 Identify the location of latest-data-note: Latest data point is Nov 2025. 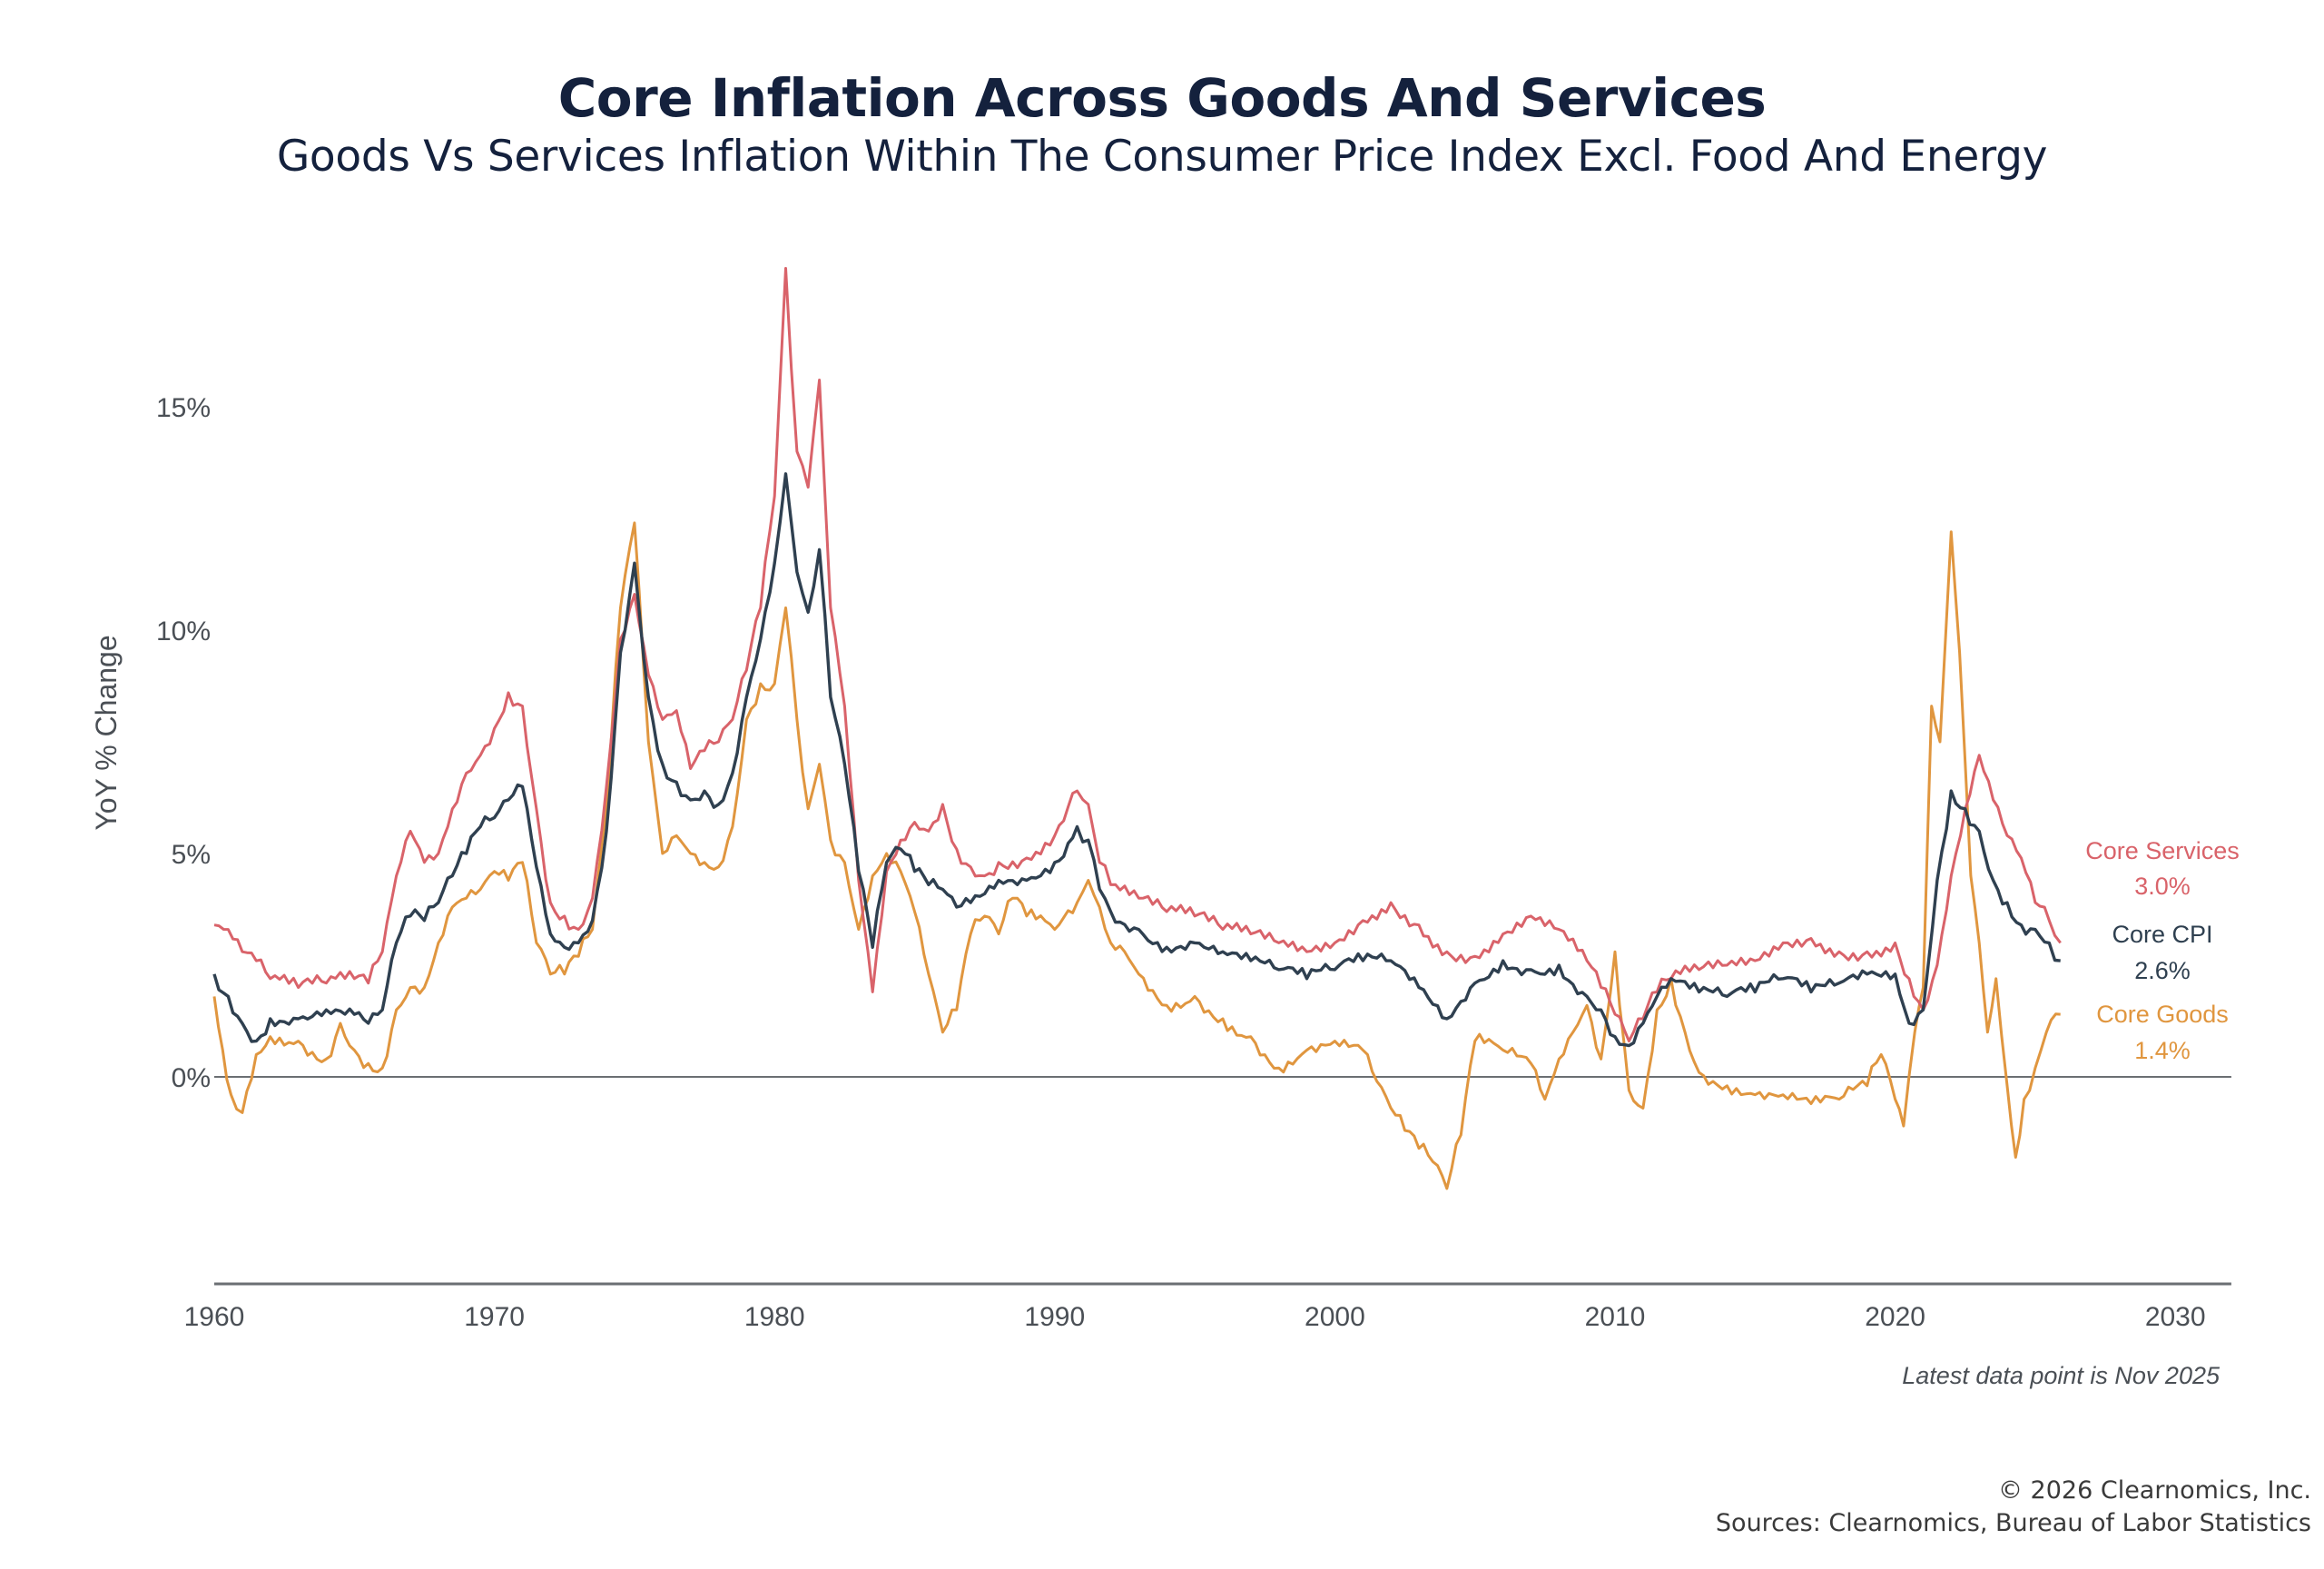
(2061, 1375).